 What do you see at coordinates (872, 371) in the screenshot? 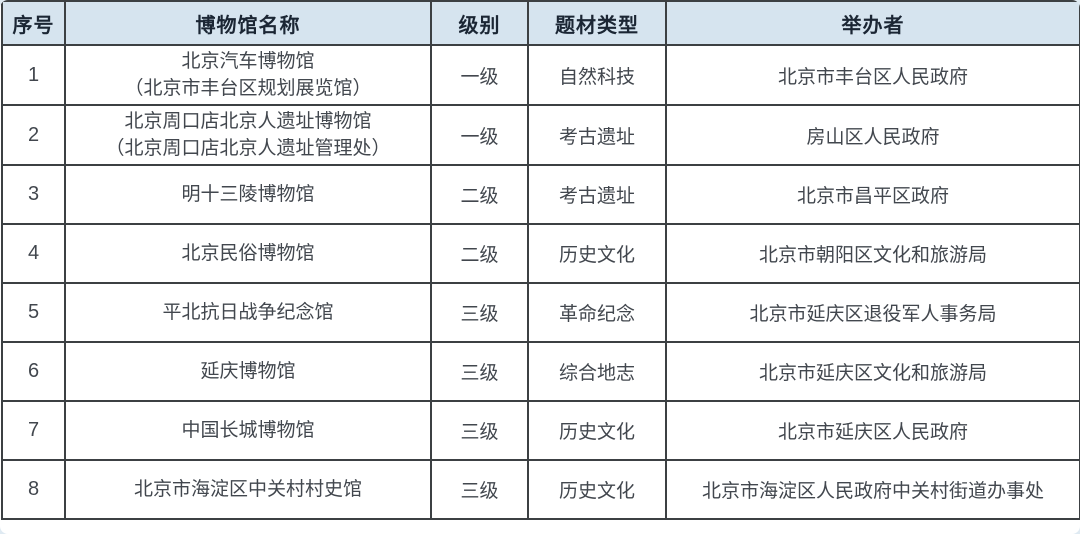
I see `cell-organizer: 北京市延庆区文化和旅游局` at bounding box center [872, 371].